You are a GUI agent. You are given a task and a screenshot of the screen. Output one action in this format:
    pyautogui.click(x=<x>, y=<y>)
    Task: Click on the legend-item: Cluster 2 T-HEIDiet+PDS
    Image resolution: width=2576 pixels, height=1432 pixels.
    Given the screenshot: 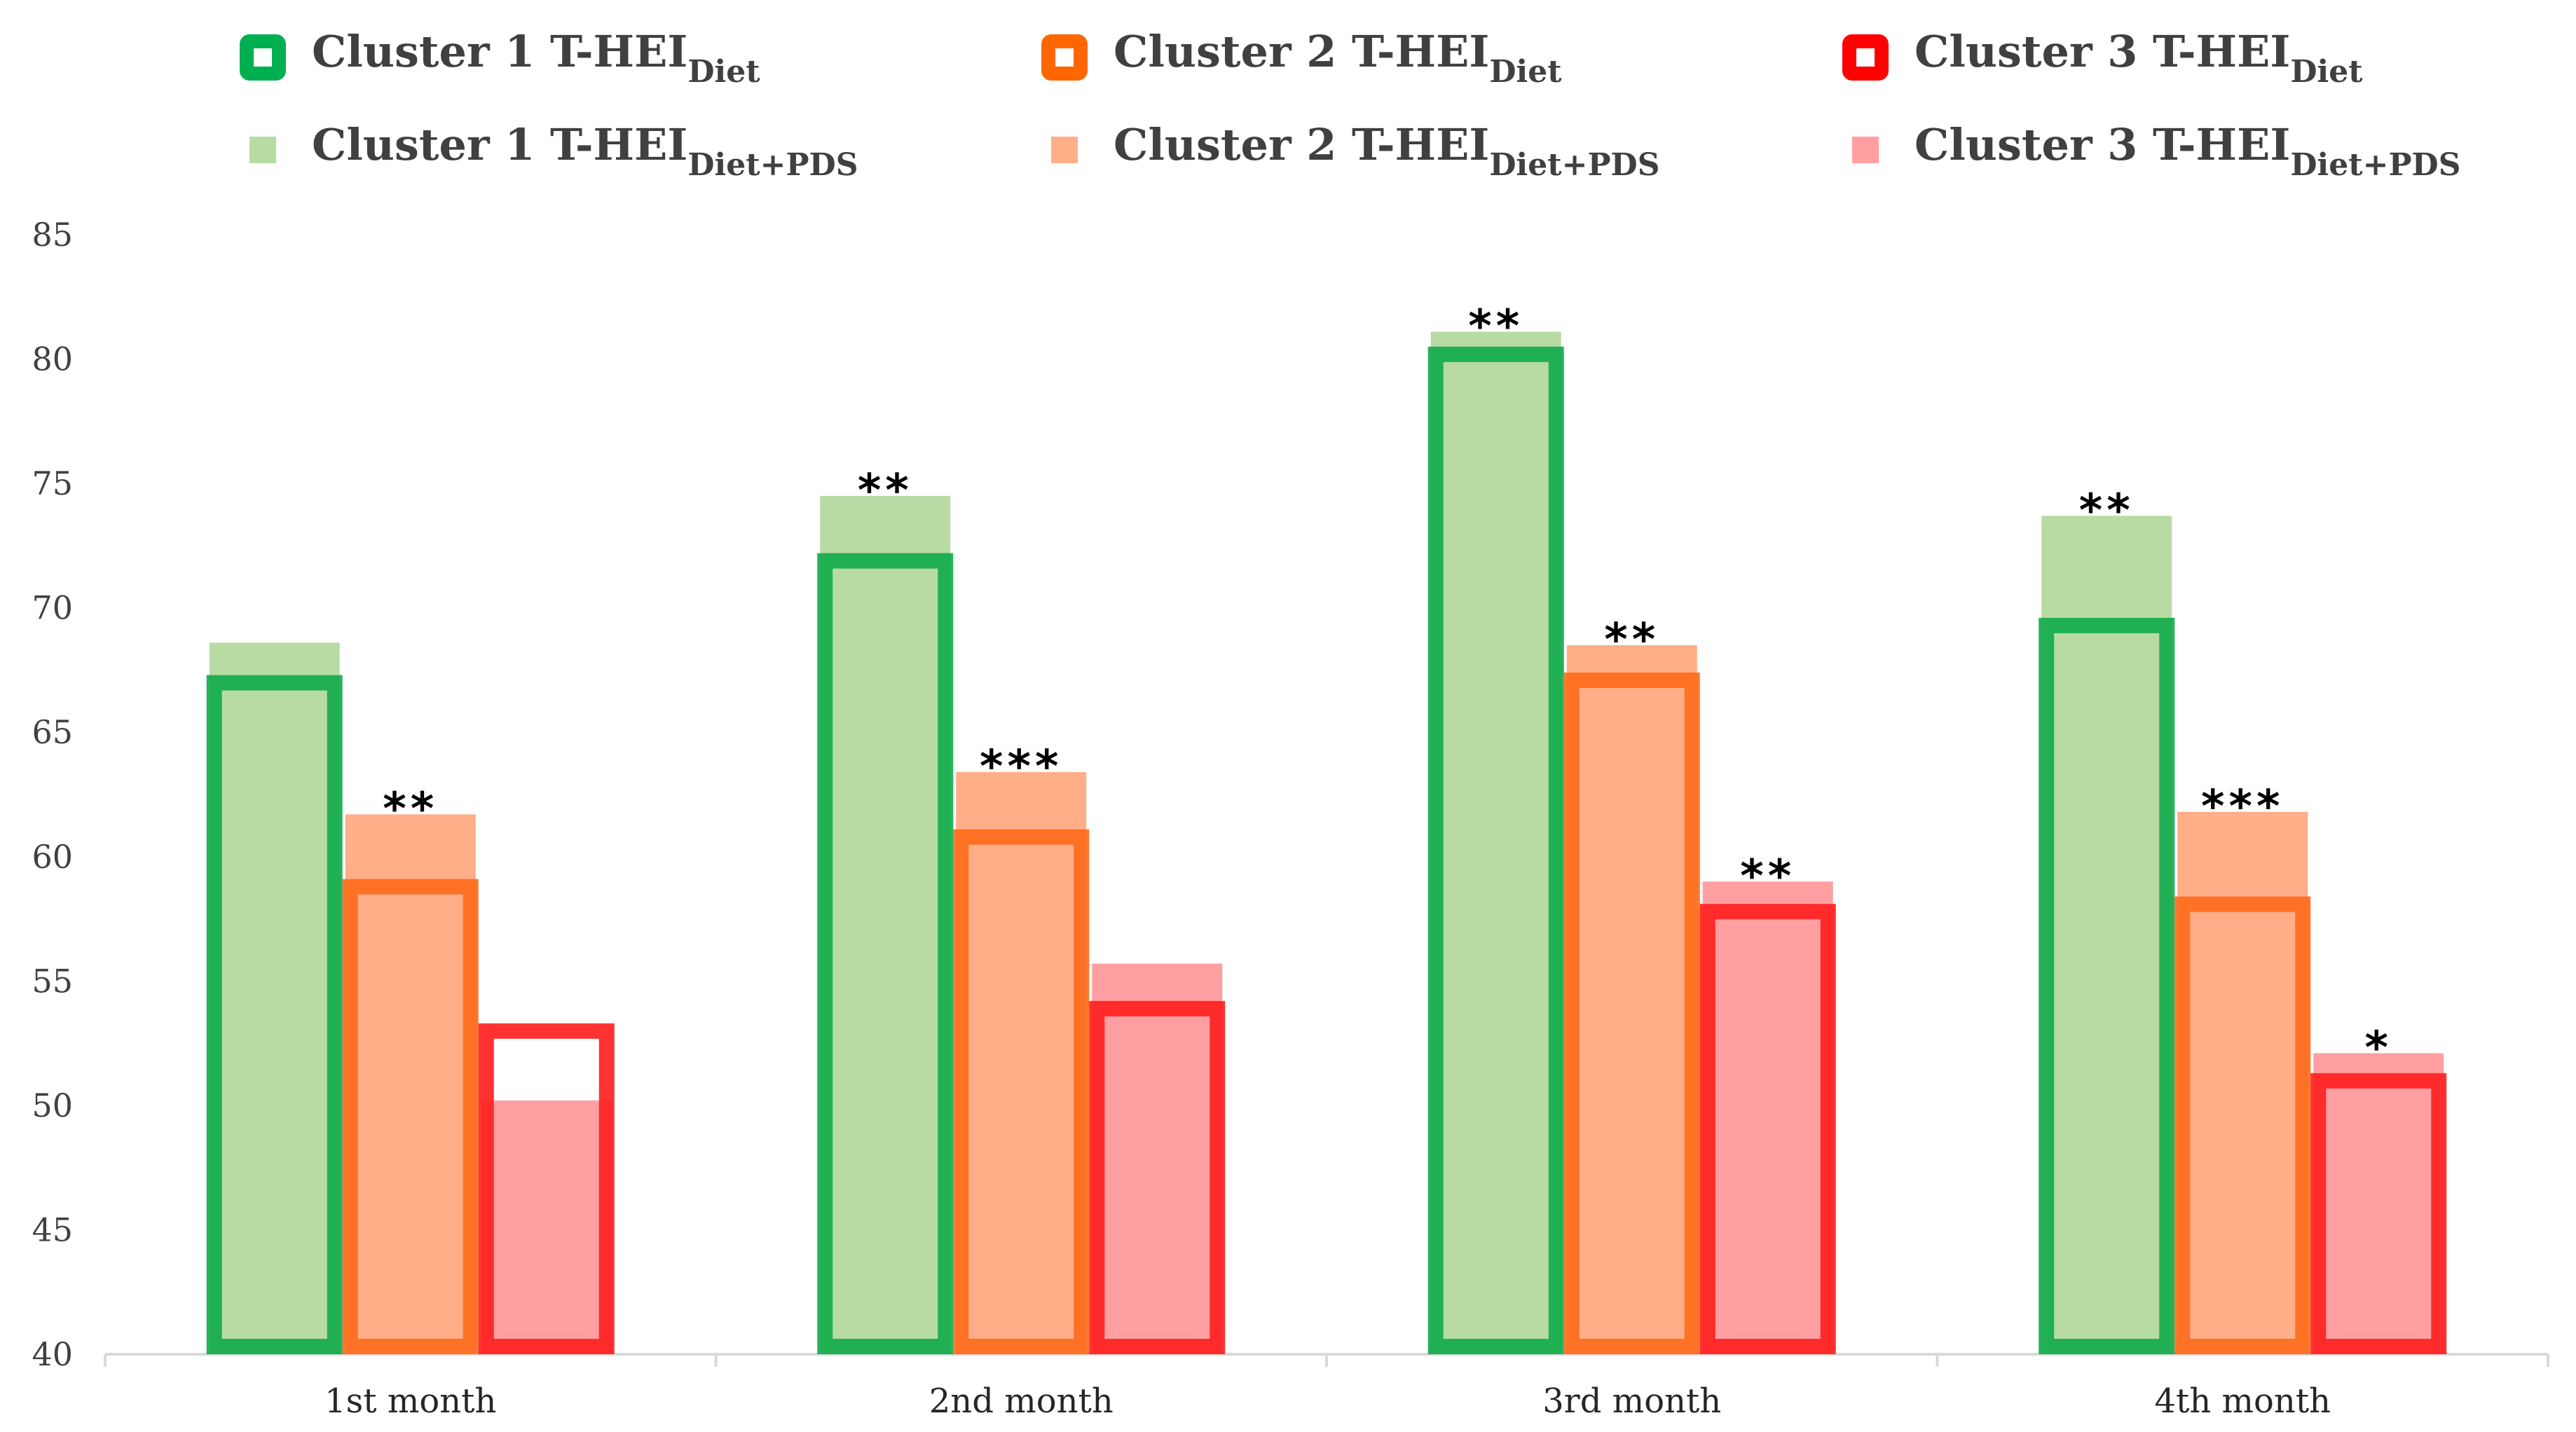 What is the action you would take?
    pyautogui.click(x=1355, y=151)
    